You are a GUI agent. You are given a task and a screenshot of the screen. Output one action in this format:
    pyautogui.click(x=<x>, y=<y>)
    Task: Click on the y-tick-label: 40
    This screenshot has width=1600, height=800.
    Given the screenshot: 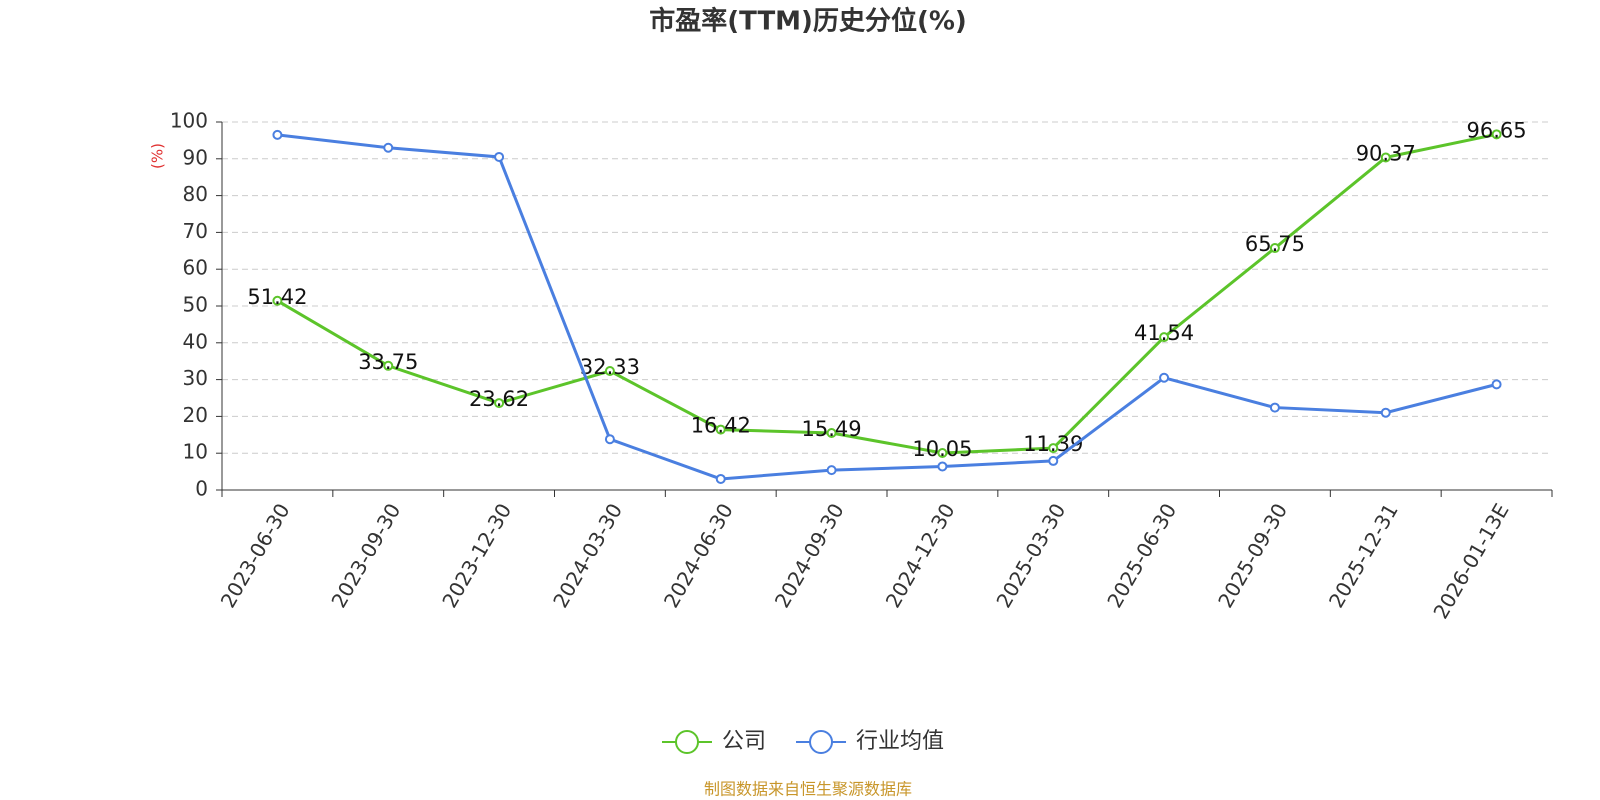 What is the action you would take?
    pyautogui.click(x=195, y=341)
    